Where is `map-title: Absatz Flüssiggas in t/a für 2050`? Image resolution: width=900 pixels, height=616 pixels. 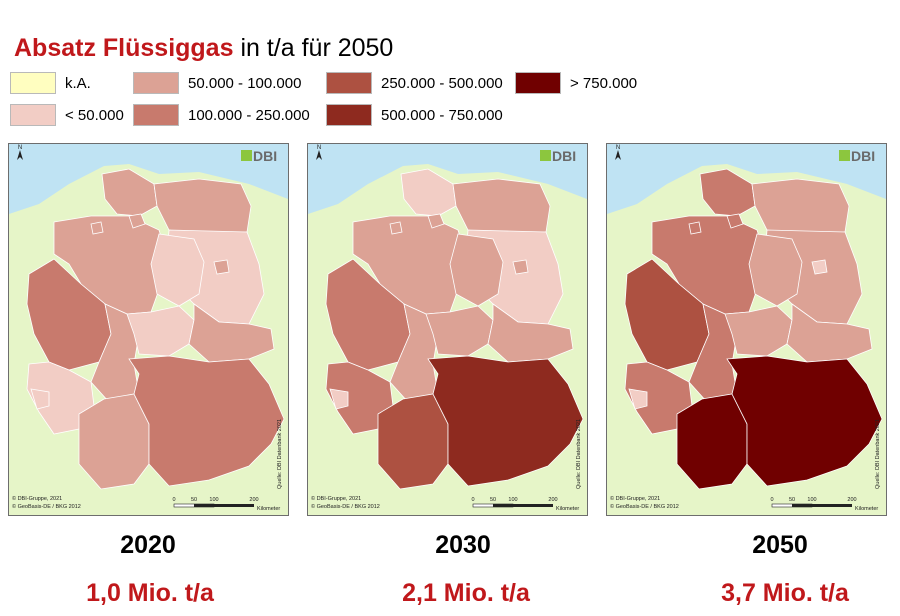
map-title: Absatz Flüssiggas in t/a für 2050 is located at coordinates (203, 48).